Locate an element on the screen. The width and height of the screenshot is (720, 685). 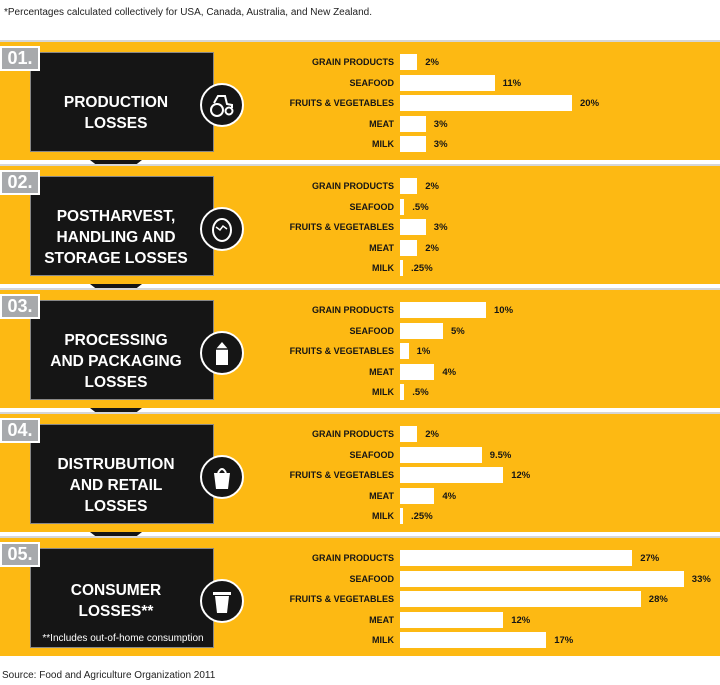
stage-box: DISTRUBUTION AND RETAIL LOSSES is located at coordinates (122, 474).